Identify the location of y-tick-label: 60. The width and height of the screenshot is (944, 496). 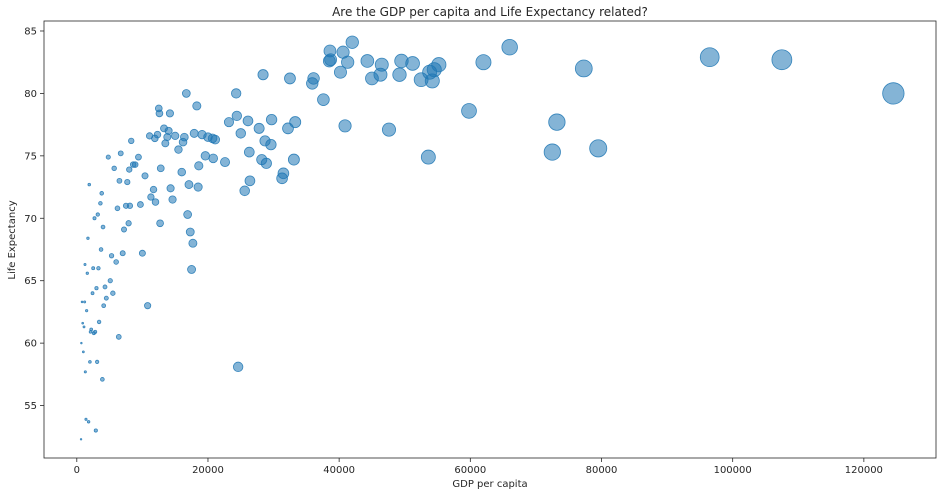
(30, 344).